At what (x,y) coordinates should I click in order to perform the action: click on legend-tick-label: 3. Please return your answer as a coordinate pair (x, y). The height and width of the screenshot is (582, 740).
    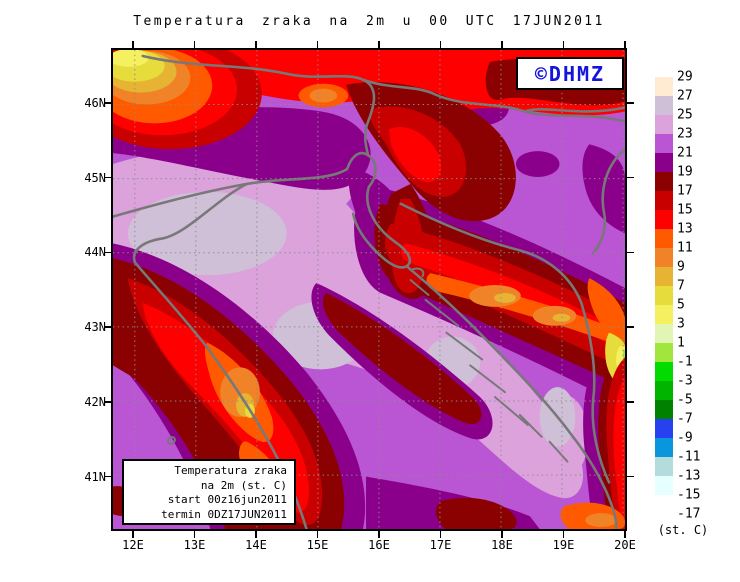
    Looking at the image, I should click on (681, 324).